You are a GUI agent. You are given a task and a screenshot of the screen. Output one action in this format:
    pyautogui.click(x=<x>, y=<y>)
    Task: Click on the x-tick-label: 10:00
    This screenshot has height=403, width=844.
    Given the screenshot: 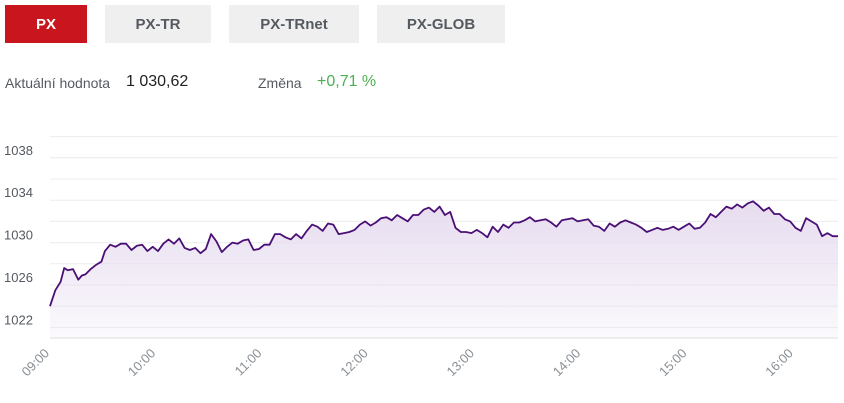 What is the action you would take?
    pyautogui.click(x=142, y=363)
    